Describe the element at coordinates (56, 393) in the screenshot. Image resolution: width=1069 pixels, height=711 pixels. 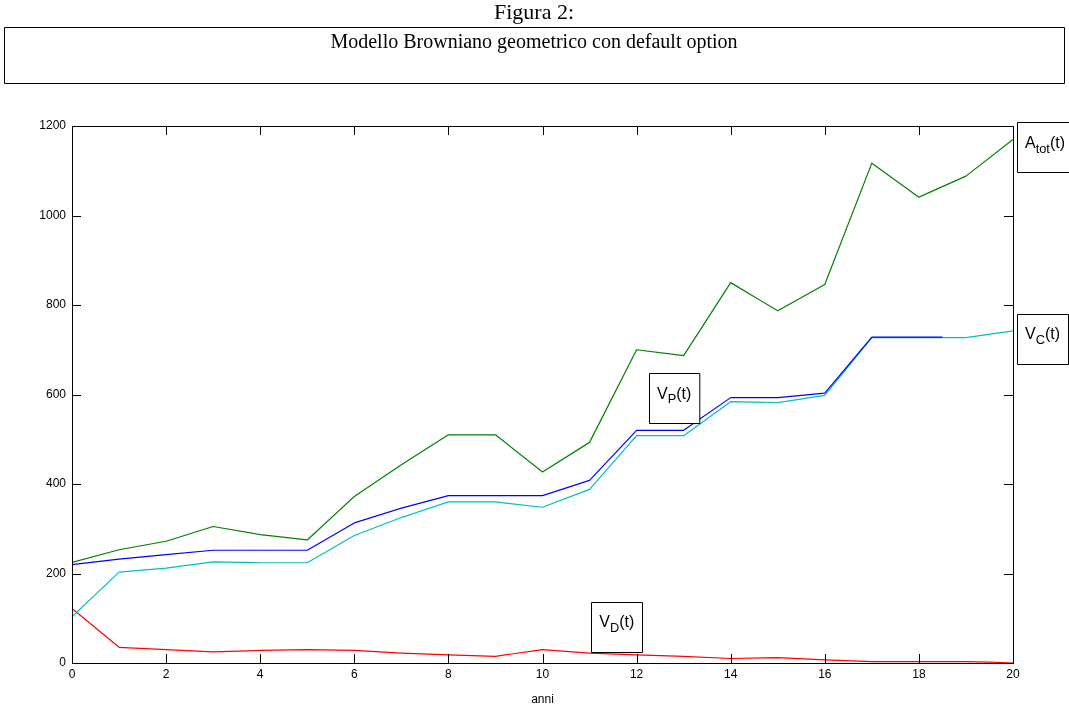
I see `y-tick-label: 600` at that location.